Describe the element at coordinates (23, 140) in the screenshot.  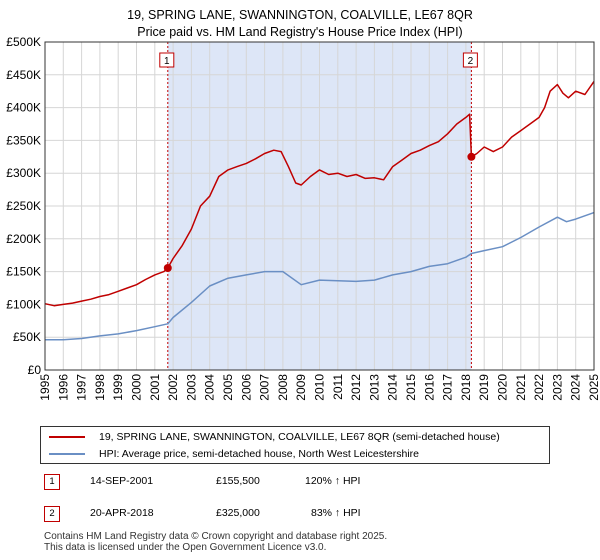
I see `y-tick-label: £350K` at that location.